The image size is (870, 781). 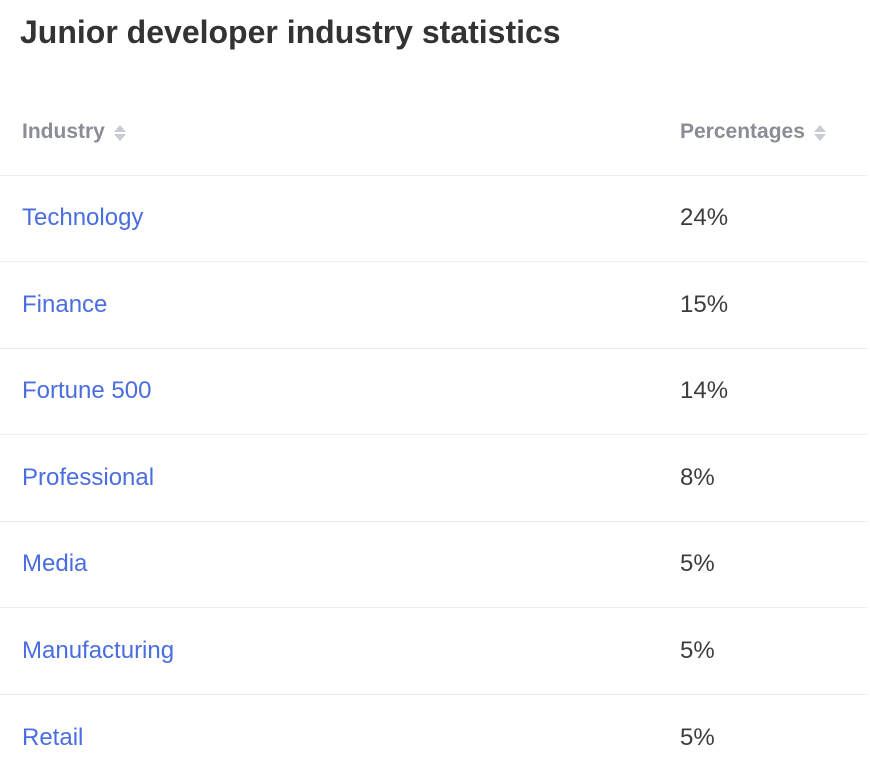 What do you see at coordinates (98, 650) in the screenshot?
I see `industry-link: Manufacturing` at bounding box center [98, 650].